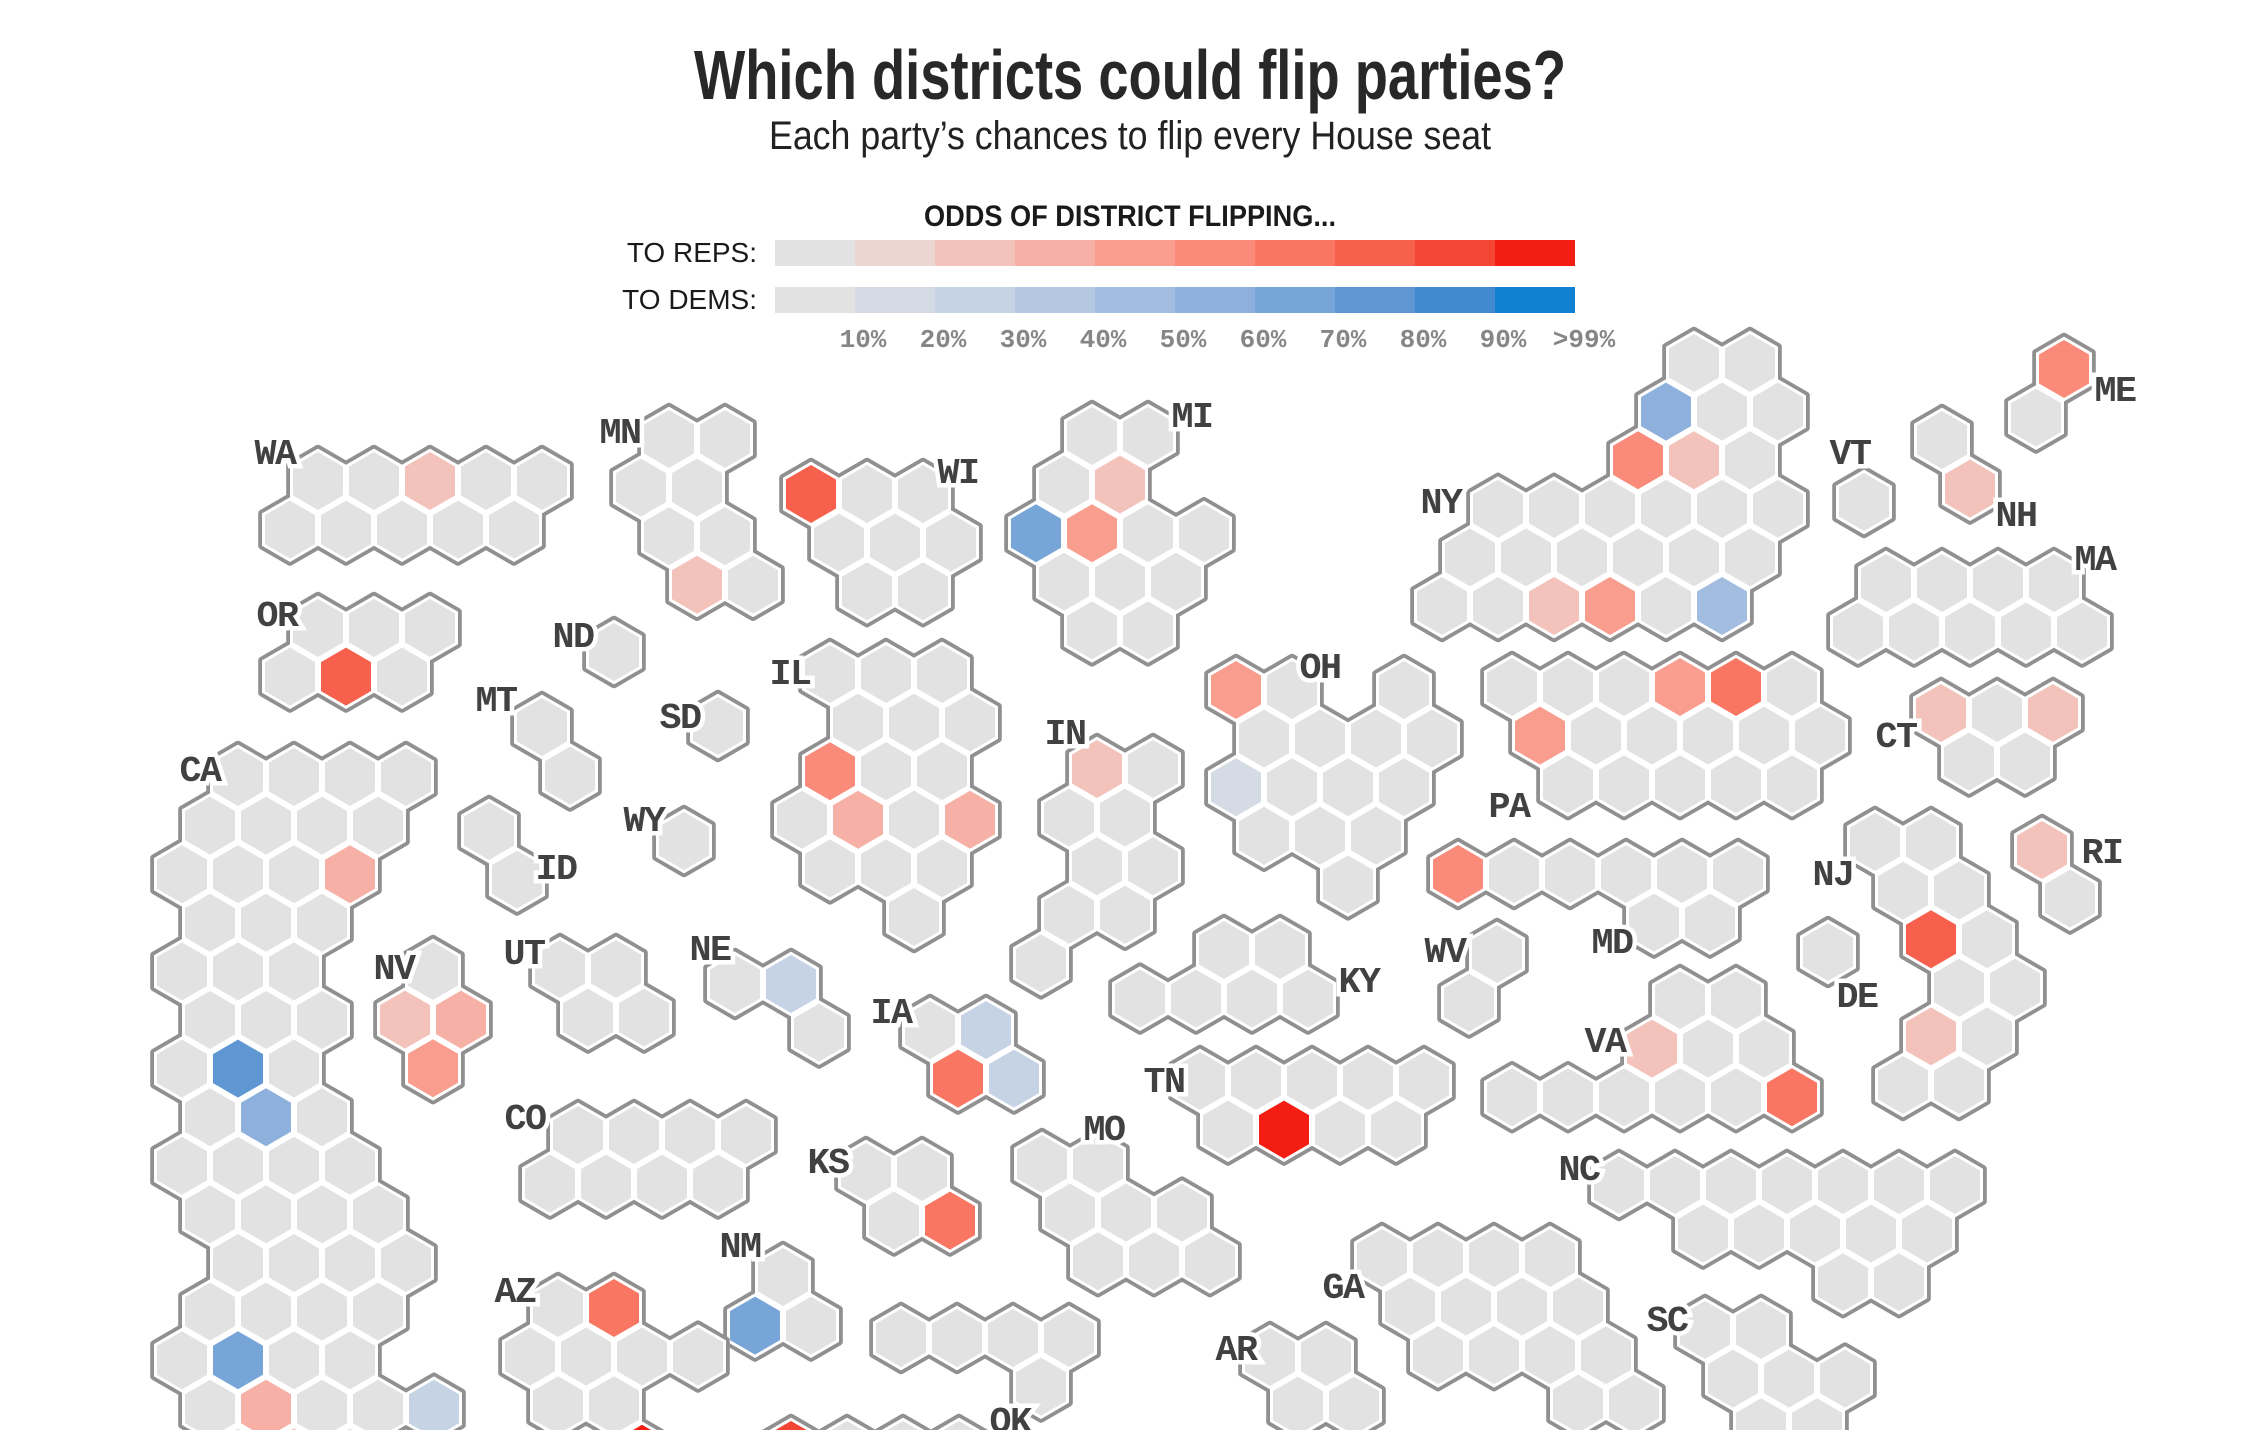  What do you see at coordinates (892, 1013) in the screenshot?
I see `svg-text: IA` at bounding box center [892, 1013].